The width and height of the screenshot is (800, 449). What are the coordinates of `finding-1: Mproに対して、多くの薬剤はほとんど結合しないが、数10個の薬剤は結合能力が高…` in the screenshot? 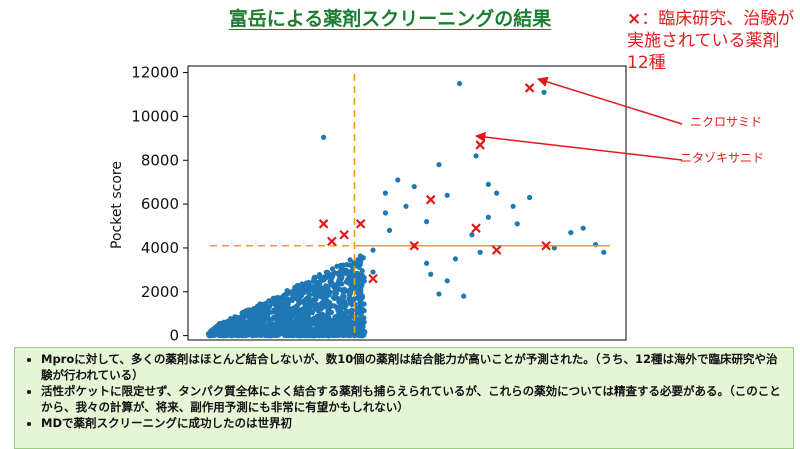 It's located at (413, 367).